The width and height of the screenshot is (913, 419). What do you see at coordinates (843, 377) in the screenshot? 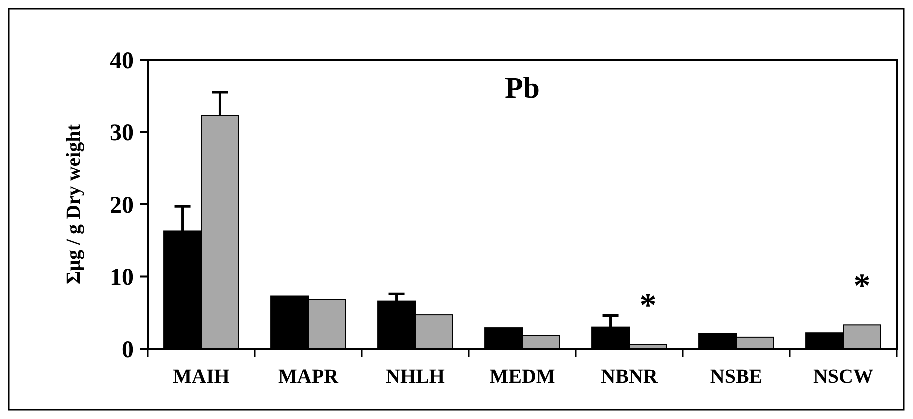
I see `x-tick-label: NSCW` at bounding box center [843, 377].